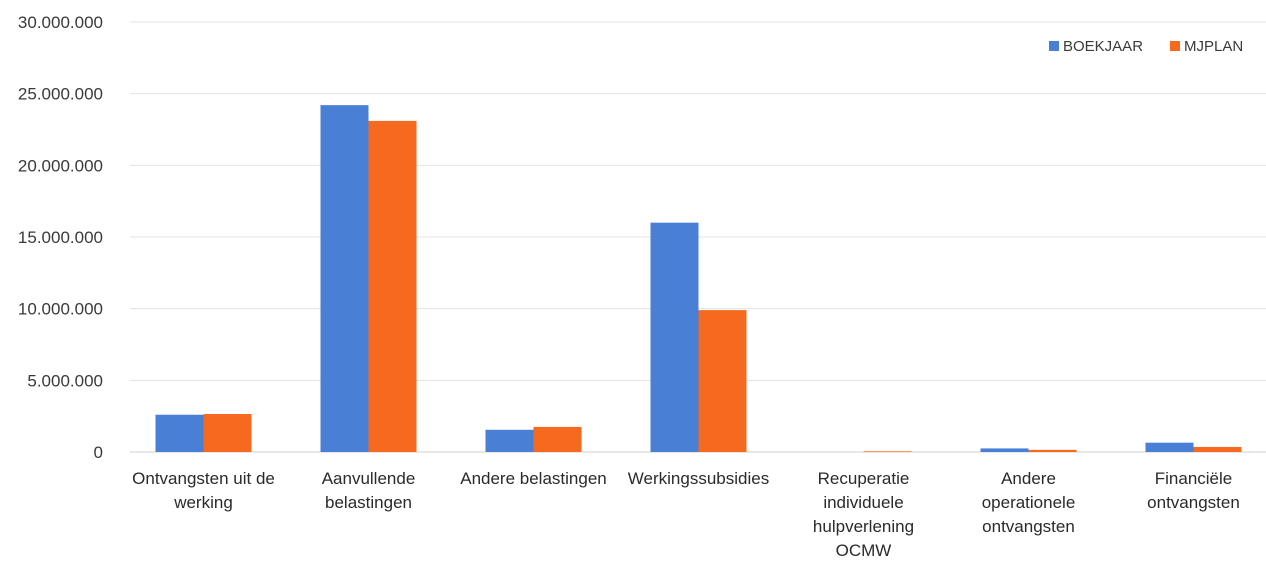  I want to click on y-tick-label: 30.000.000, so click(60, 22).